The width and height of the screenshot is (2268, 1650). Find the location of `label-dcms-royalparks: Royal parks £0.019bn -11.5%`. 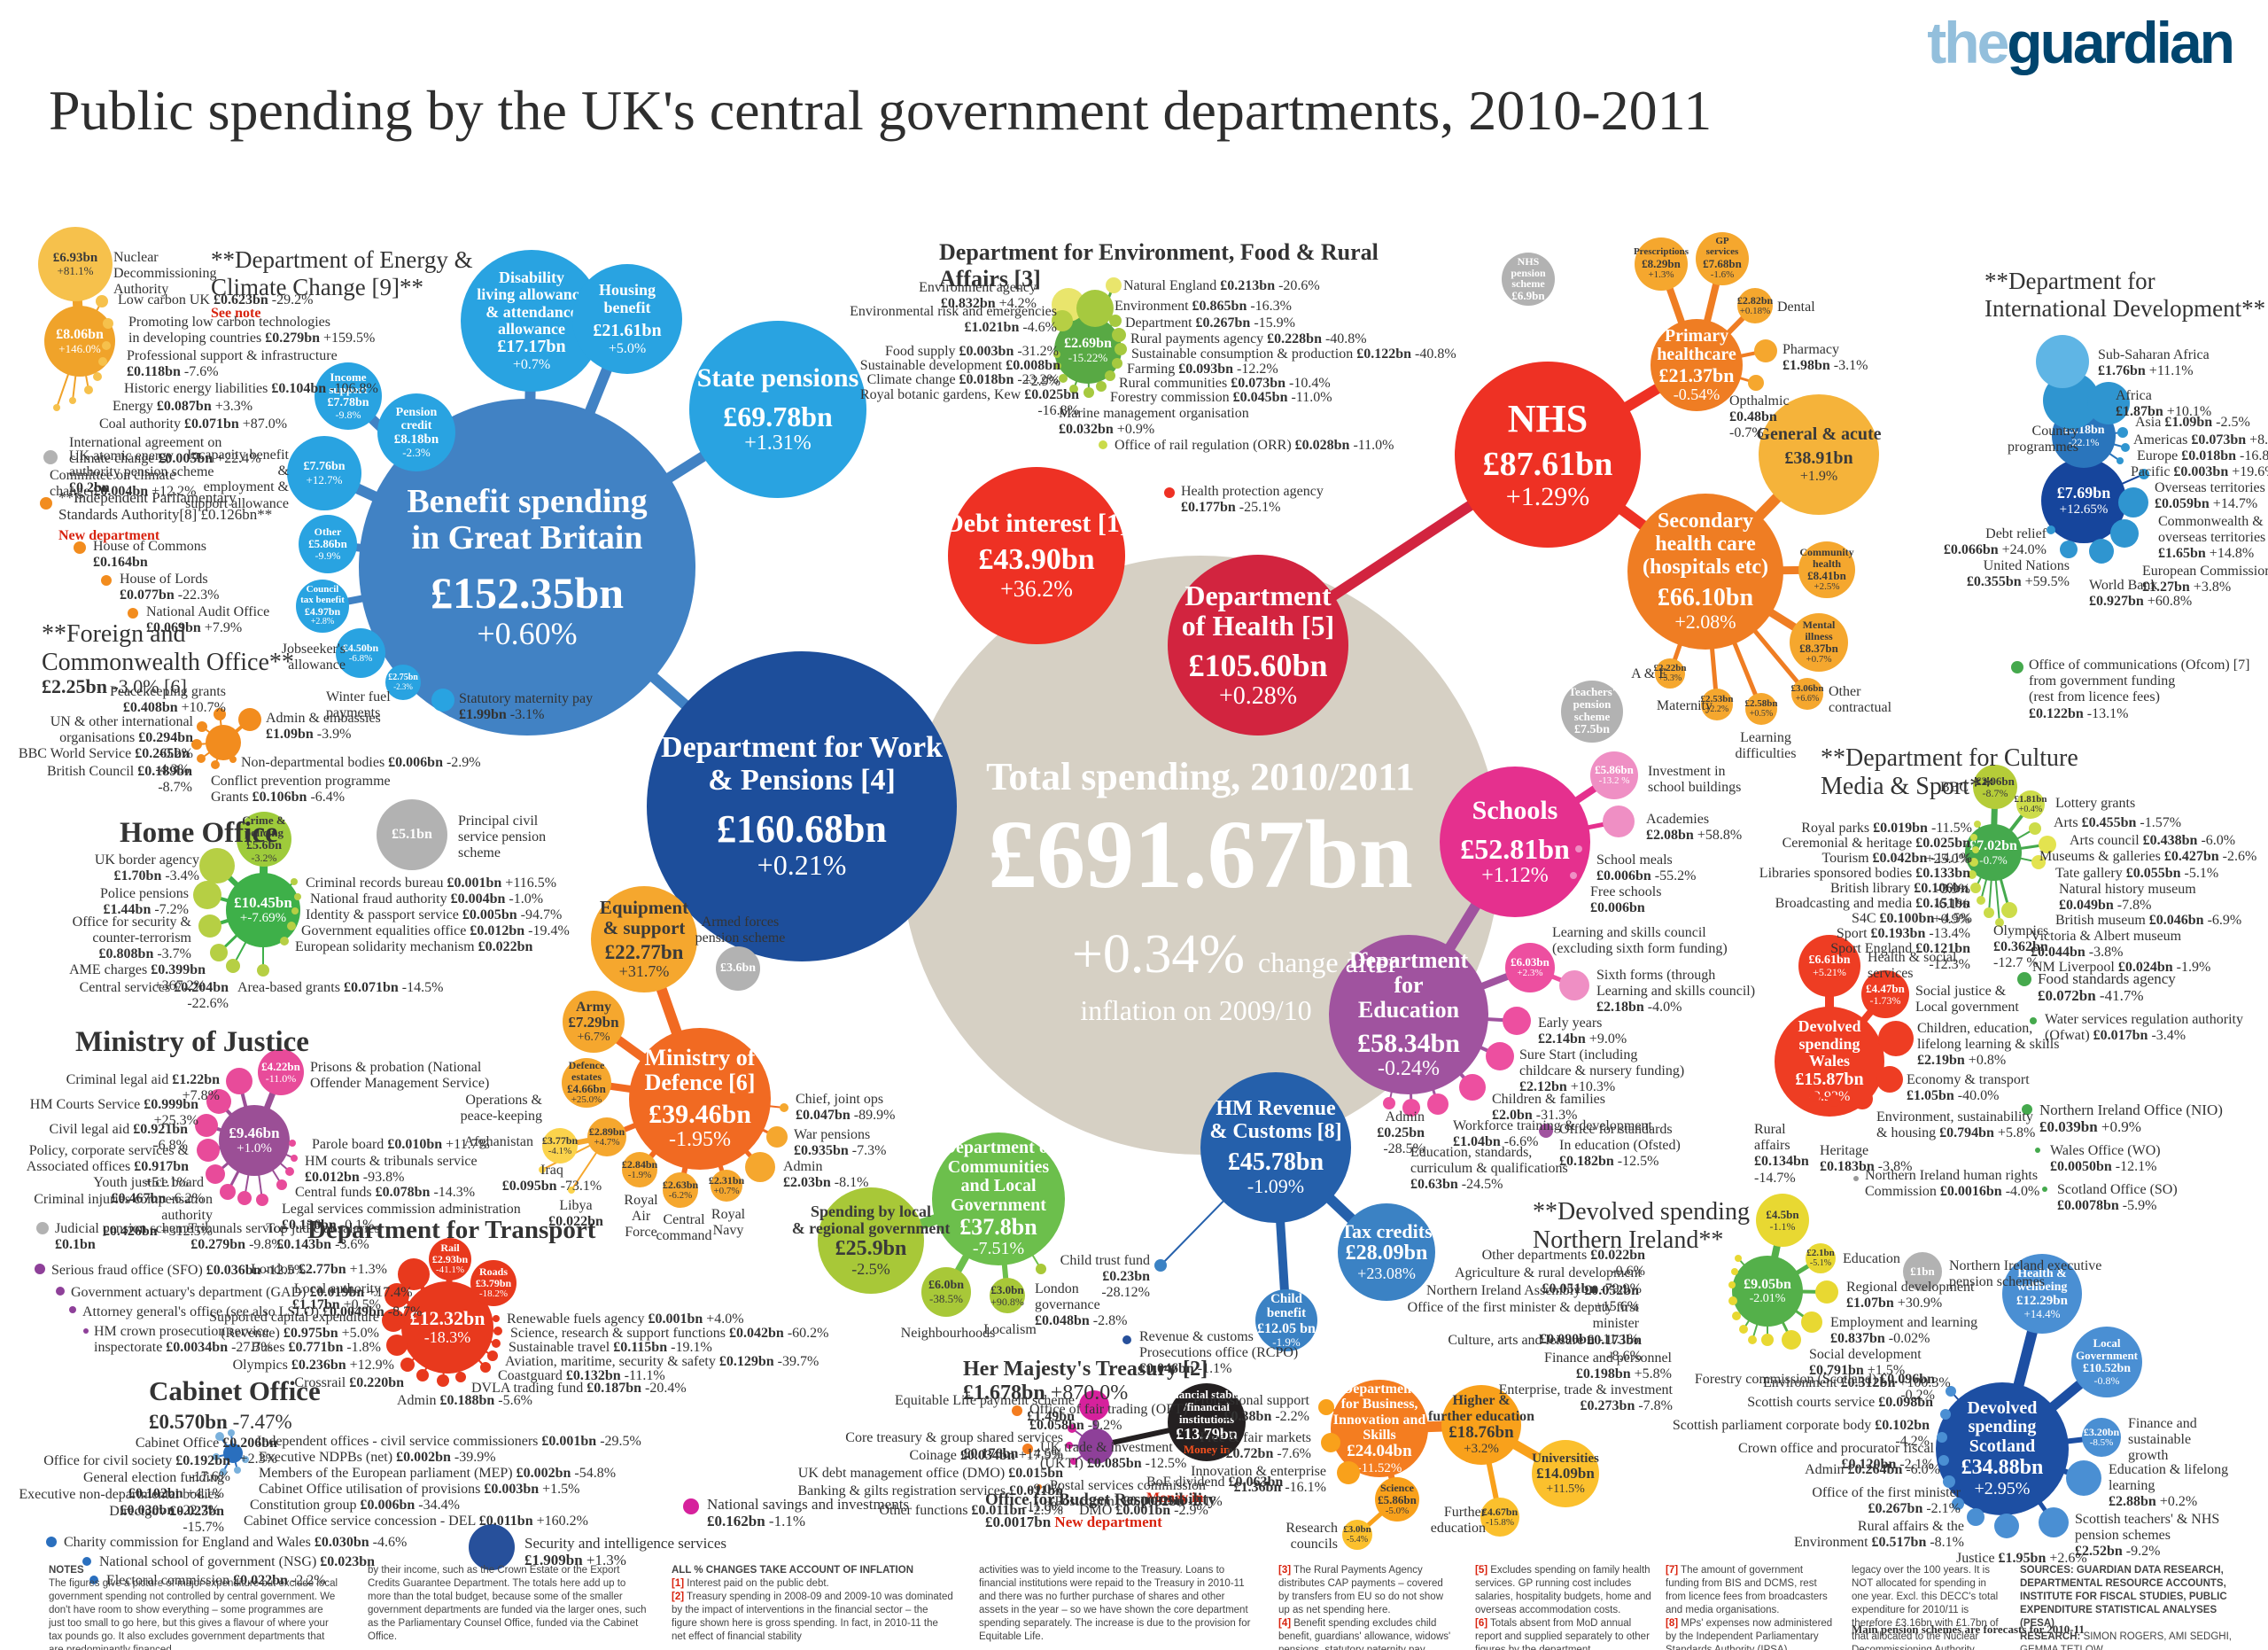

label-dcms-royalparks: Royal parks £0.019bn -11.5% is located at coordinates (1886, 828).